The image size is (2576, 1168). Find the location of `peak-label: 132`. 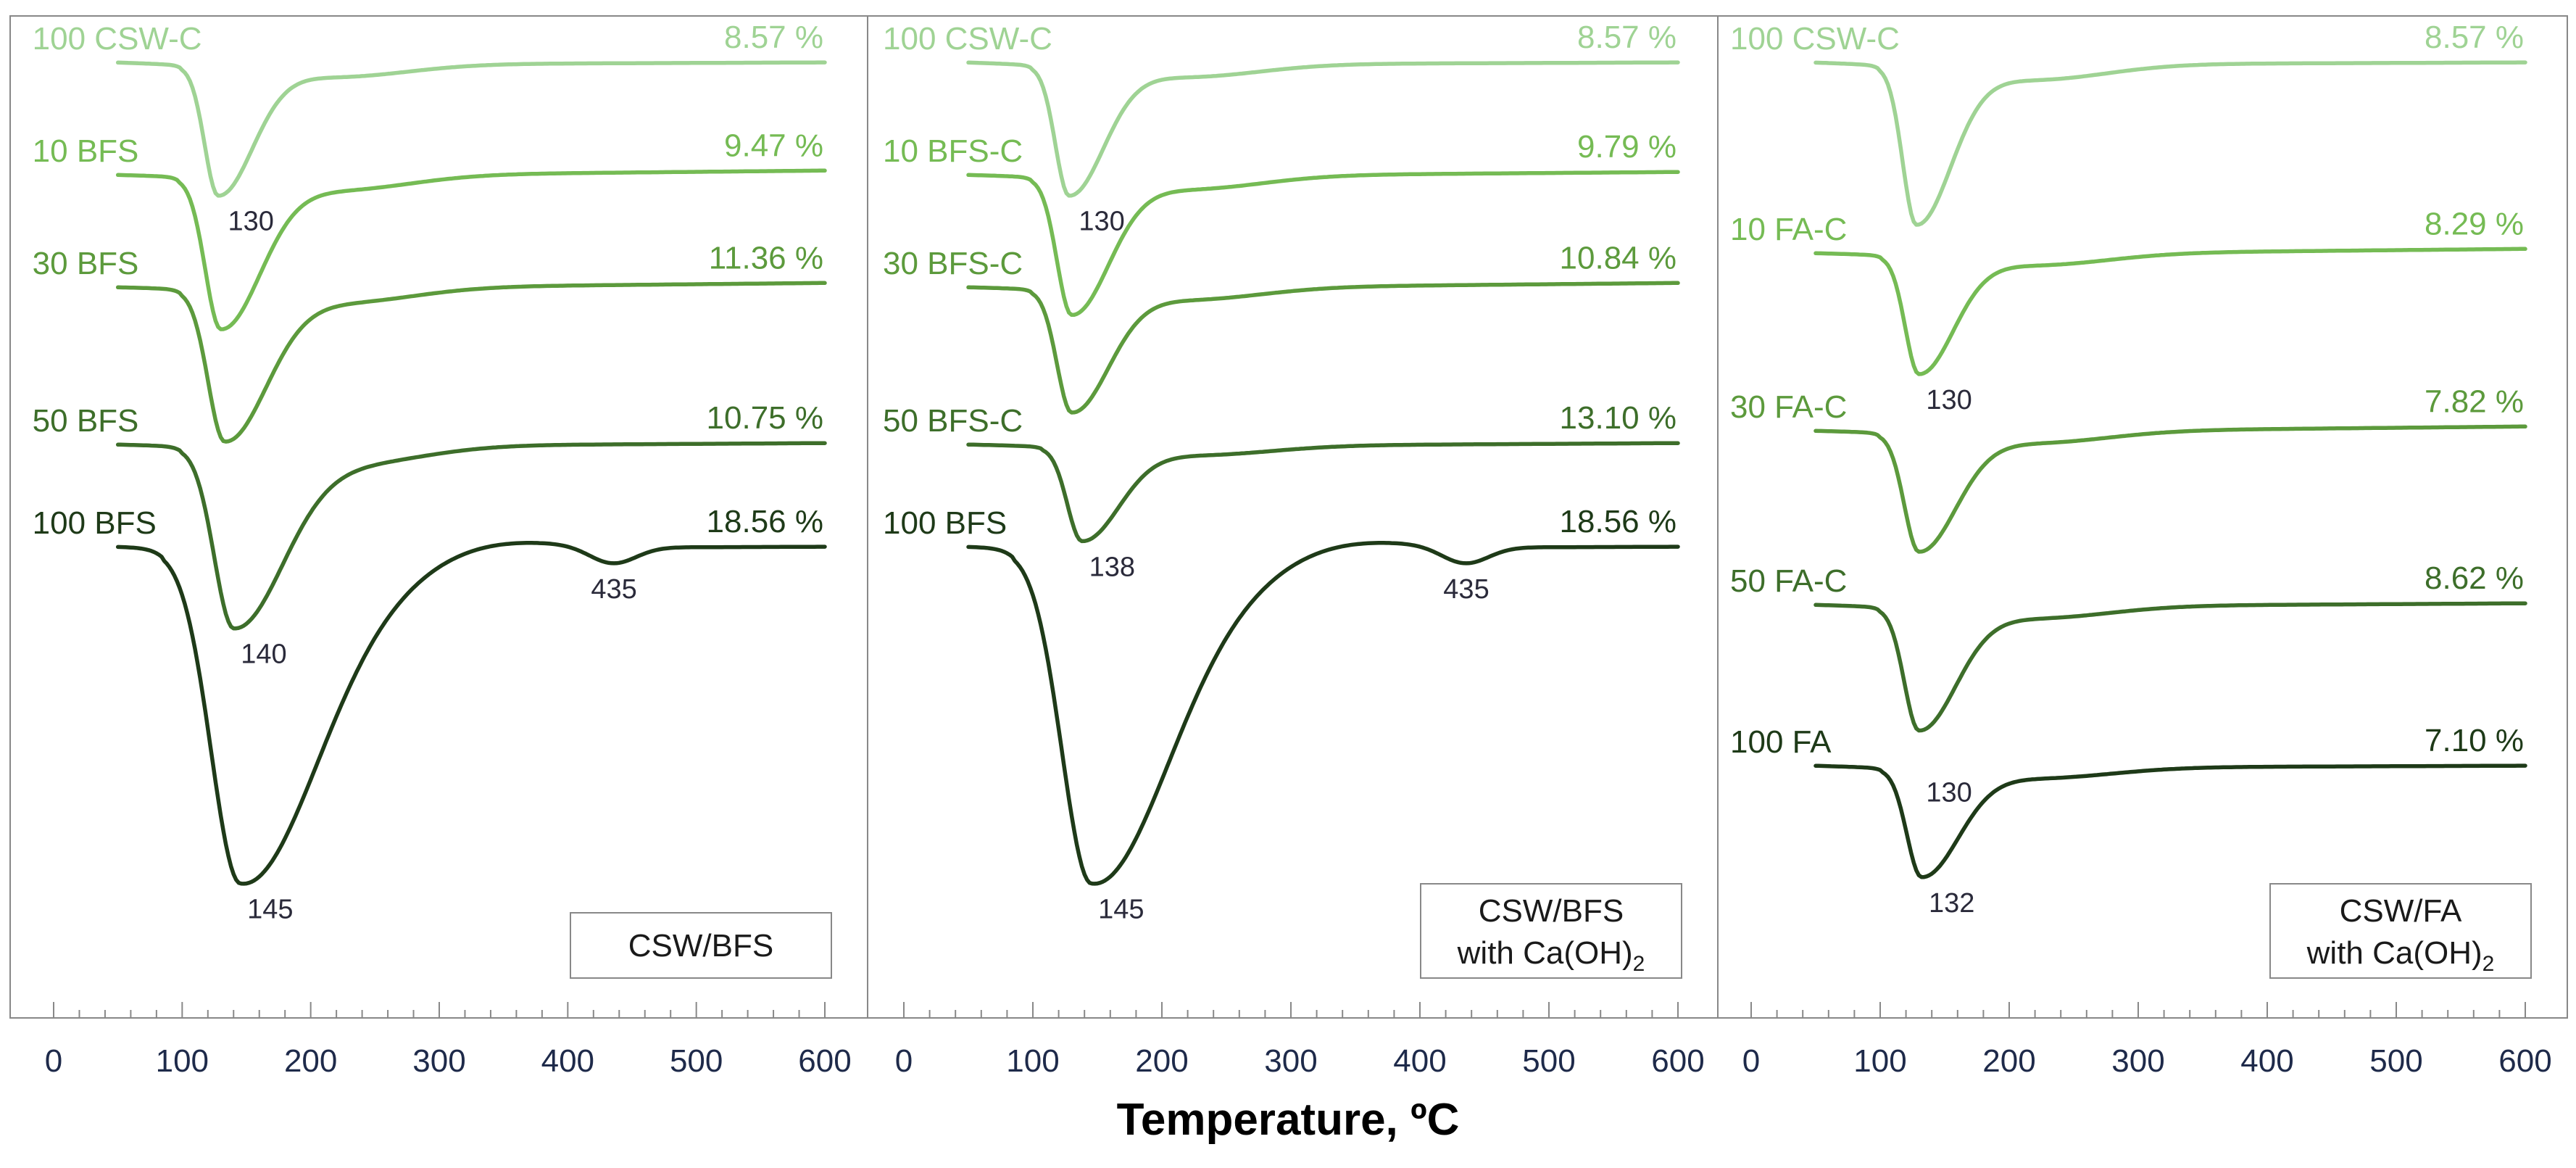

peak-label: 132 is located at coordinates (1951, 904).